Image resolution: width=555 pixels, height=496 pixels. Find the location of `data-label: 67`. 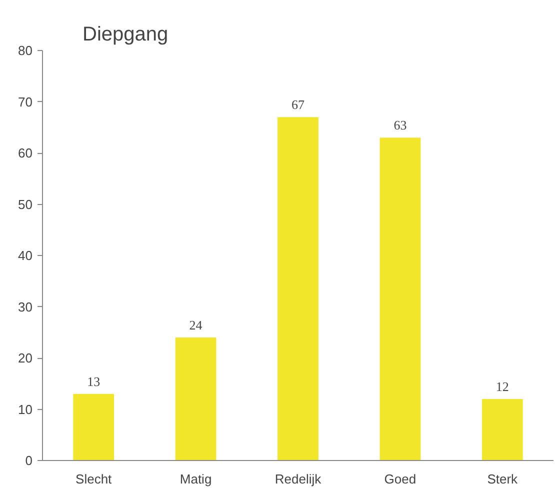

data-label: 67 is located at coordinates (298, 104).